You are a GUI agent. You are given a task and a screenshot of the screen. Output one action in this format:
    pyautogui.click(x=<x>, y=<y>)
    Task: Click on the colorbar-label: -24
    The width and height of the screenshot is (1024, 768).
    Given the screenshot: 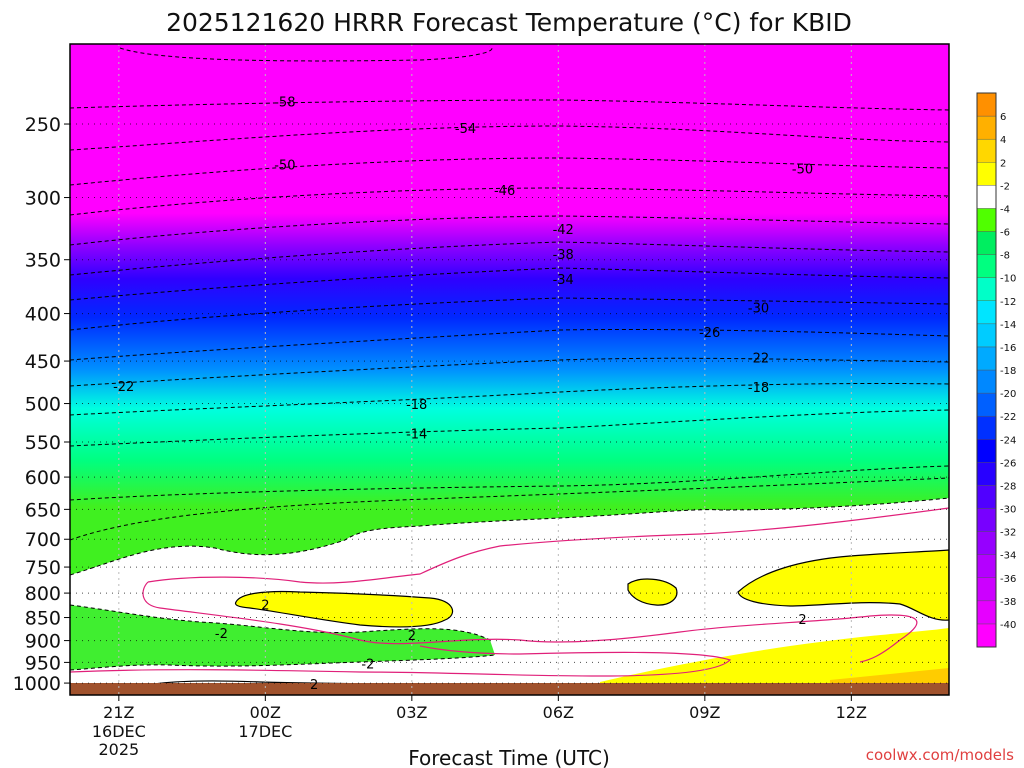 What is the action you would take?
    pyautogui.click(x=1008, y=440)
    